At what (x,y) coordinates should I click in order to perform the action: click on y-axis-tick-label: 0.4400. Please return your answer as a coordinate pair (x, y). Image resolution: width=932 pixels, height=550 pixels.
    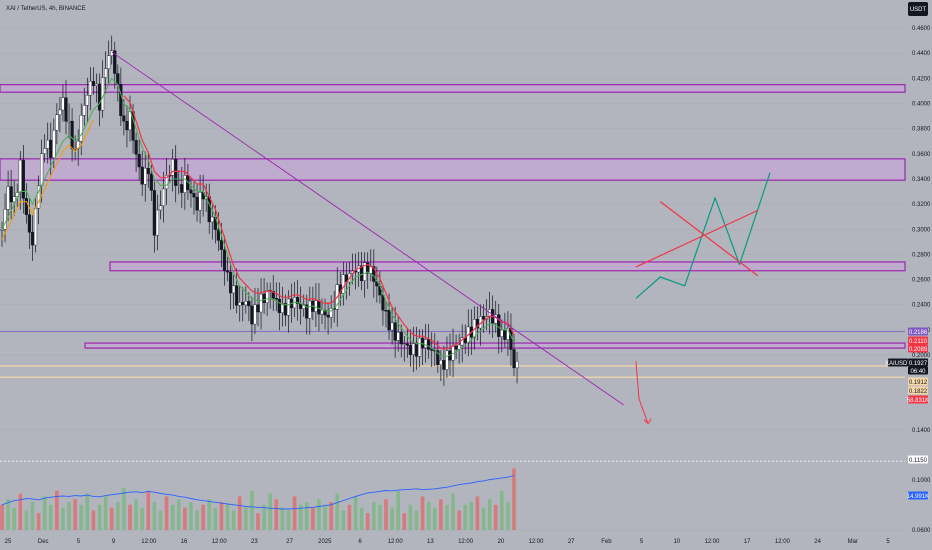
    Looking at the image, I should click on (921, 54).